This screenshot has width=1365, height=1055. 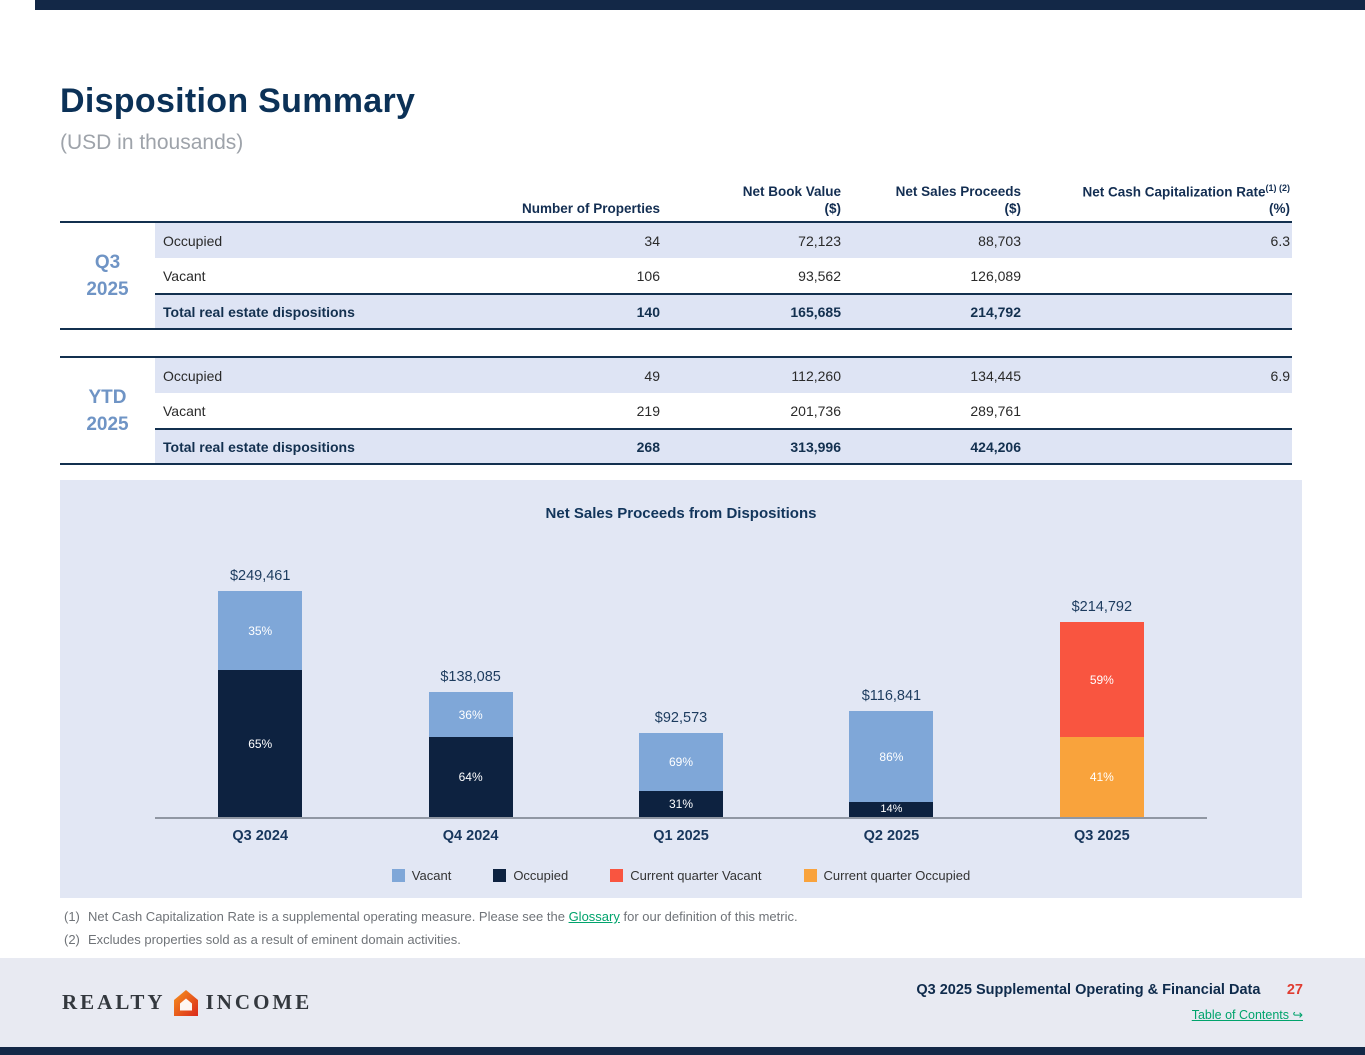 I want to click on bar-segment-vacant: 35%, so click(x=260, y=631).